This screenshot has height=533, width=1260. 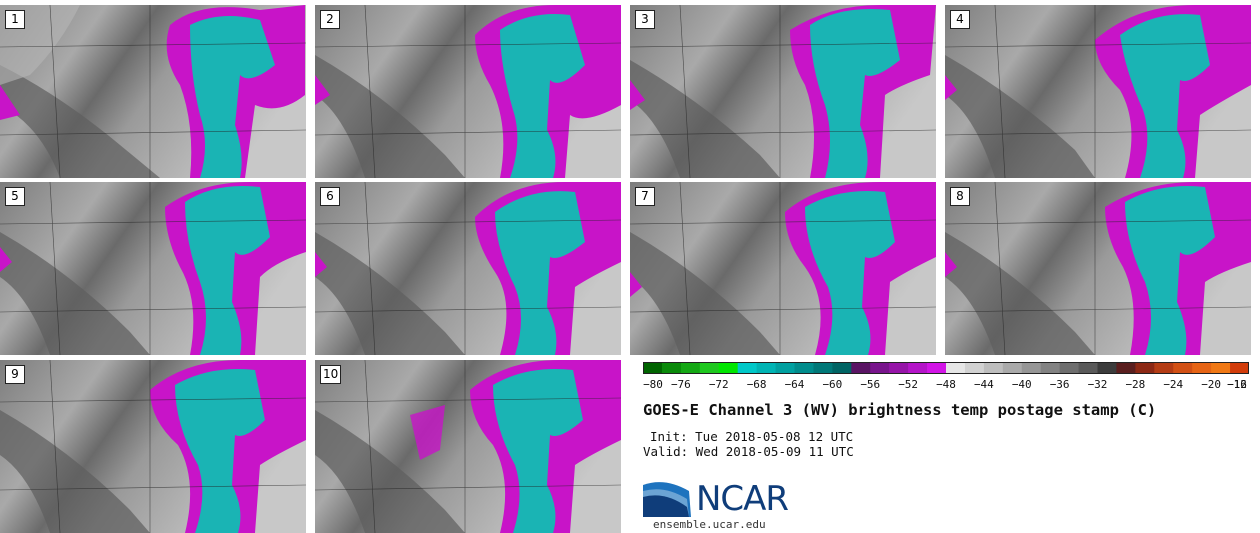 What do you see at coordinates (15, 196) in the screenshot?
I see `panel-number: 5` at bounding box center [15, 196].